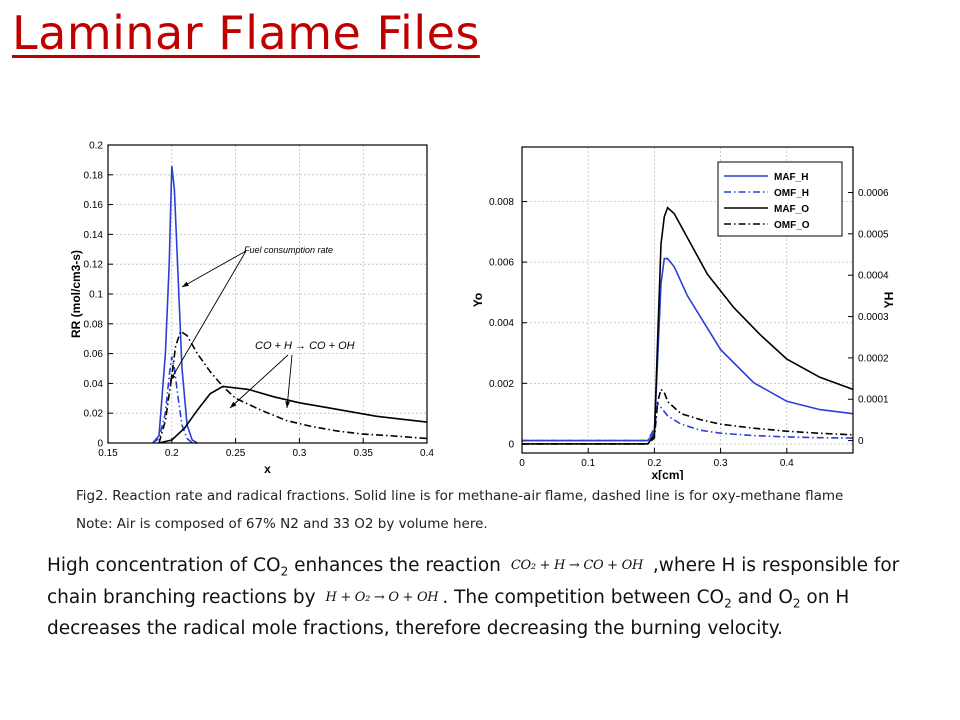 The image size is (960, 720). What do you see at coordinates (382, 597) in the screenshot?
I see `equation-h-o2: H + O₂ → O + OH` at bounding box center [382, 597].